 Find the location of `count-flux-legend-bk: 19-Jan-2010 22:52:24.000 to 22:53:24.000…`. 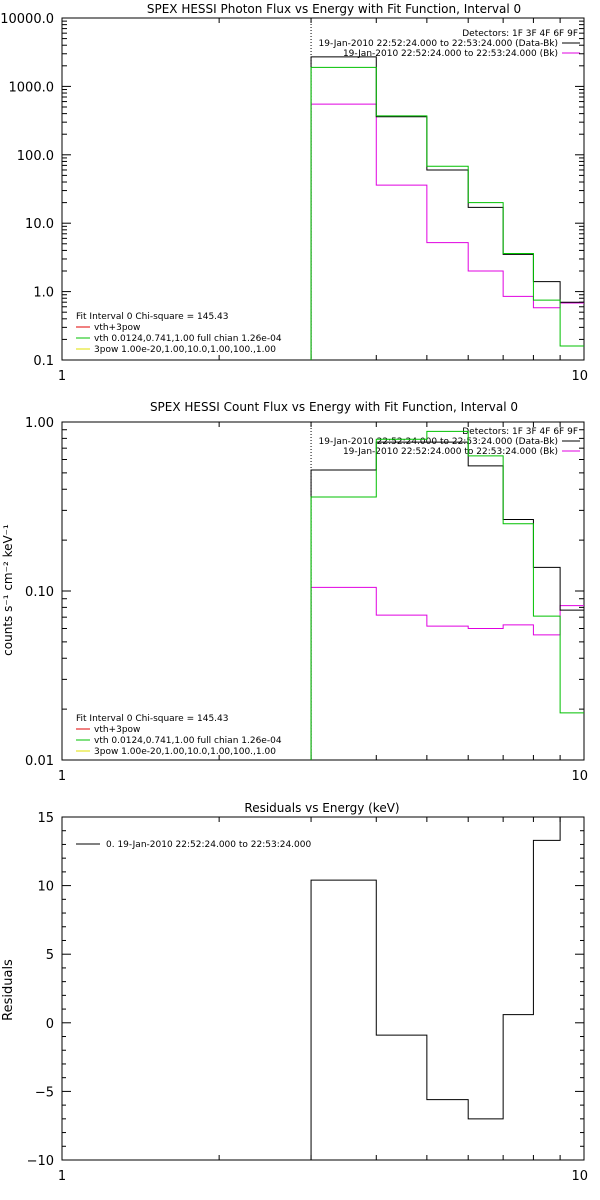

count-flux-legend-bk: 19-Jan-2010 22:52:24.000 to 22:53:24.000… is located at coordinates (450, 452).